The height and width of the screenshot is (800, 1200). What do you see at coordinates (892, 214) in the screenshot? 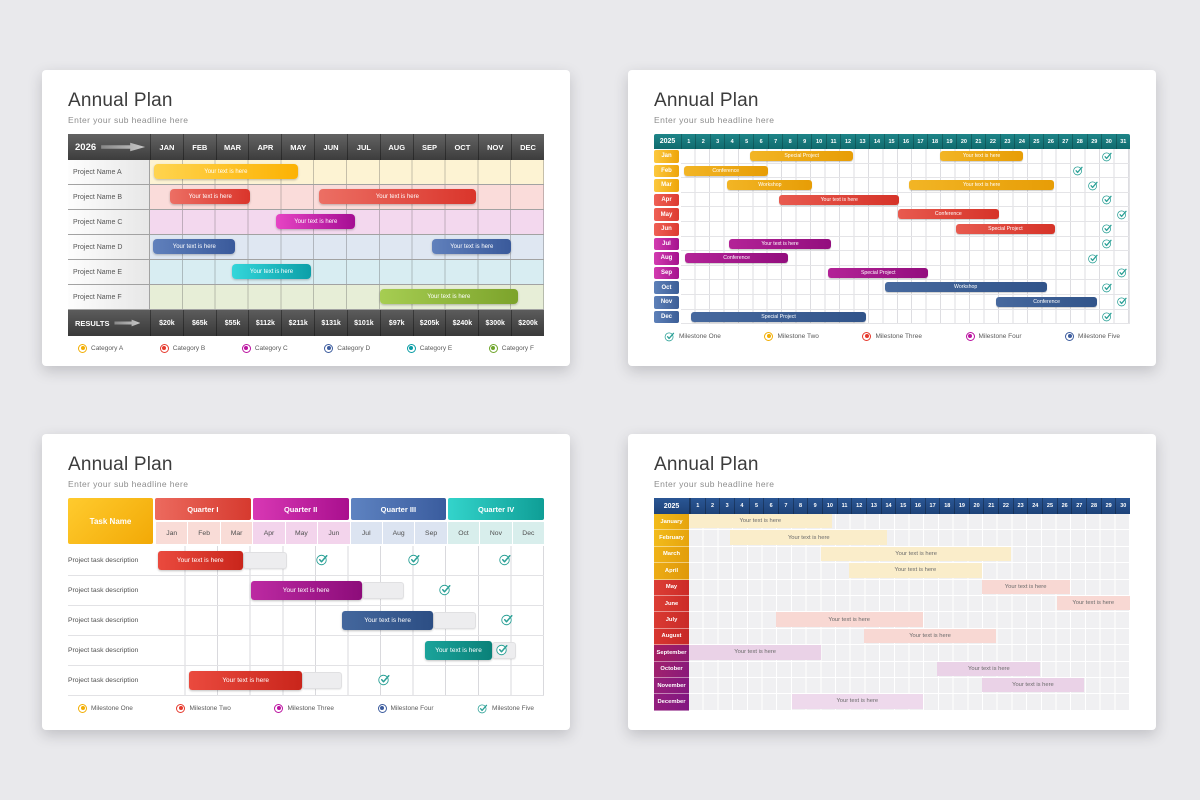
I see `gantt-row: May Conference` at bounding box center [892, 214].